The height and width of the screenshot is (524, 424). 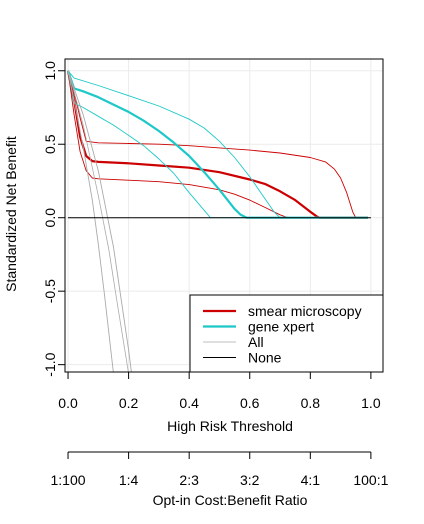 I want to click on y-axis: -1.0 -0.5 0.0 0.5 1.0, so click(x=54, y=219).